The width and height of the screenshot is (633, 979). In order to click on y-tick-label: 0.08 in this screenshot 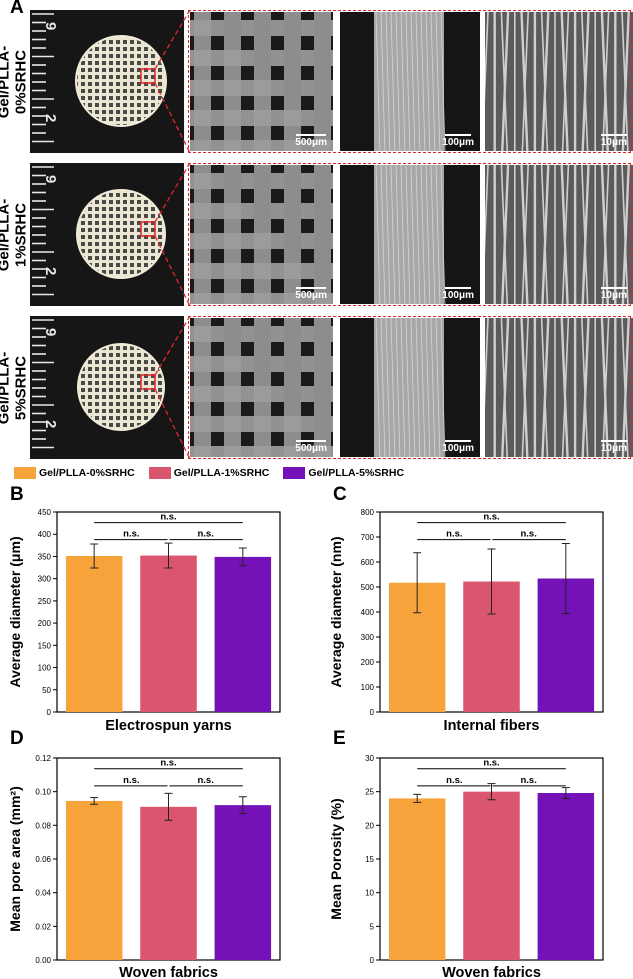, I will do `click(43, 825)`.